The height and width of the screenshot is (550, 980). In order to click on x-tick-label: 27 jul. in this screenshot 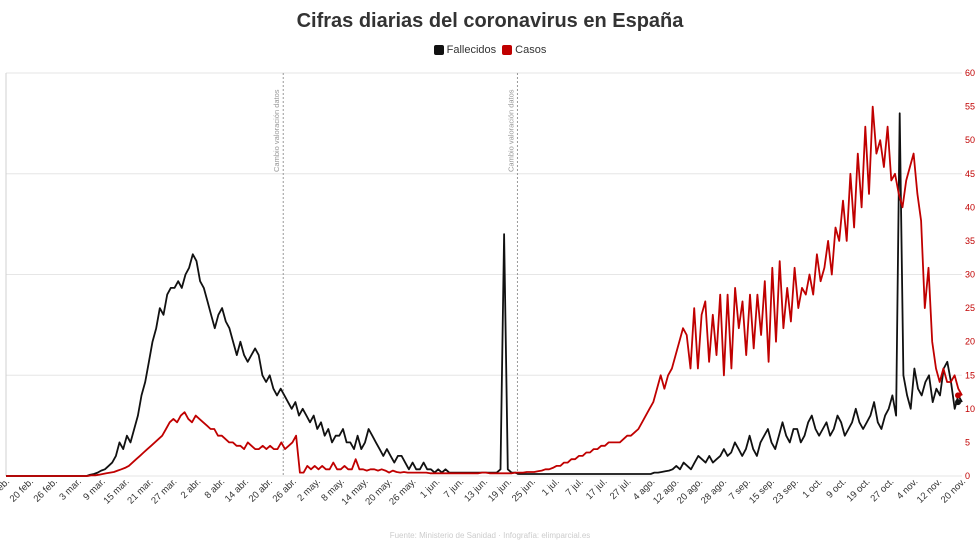, I will do `click(621, 489)`.